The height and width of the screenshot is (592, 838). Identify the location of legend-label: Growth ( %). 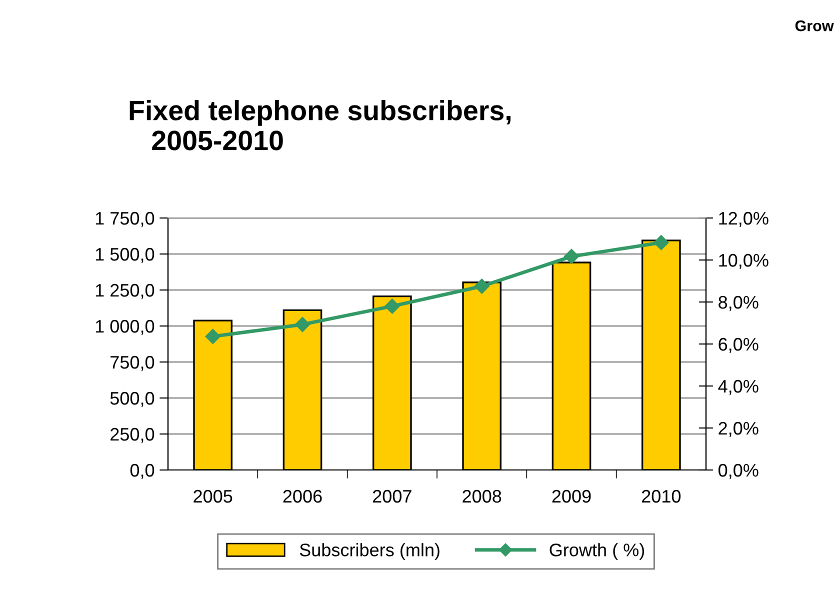
(597, 551).